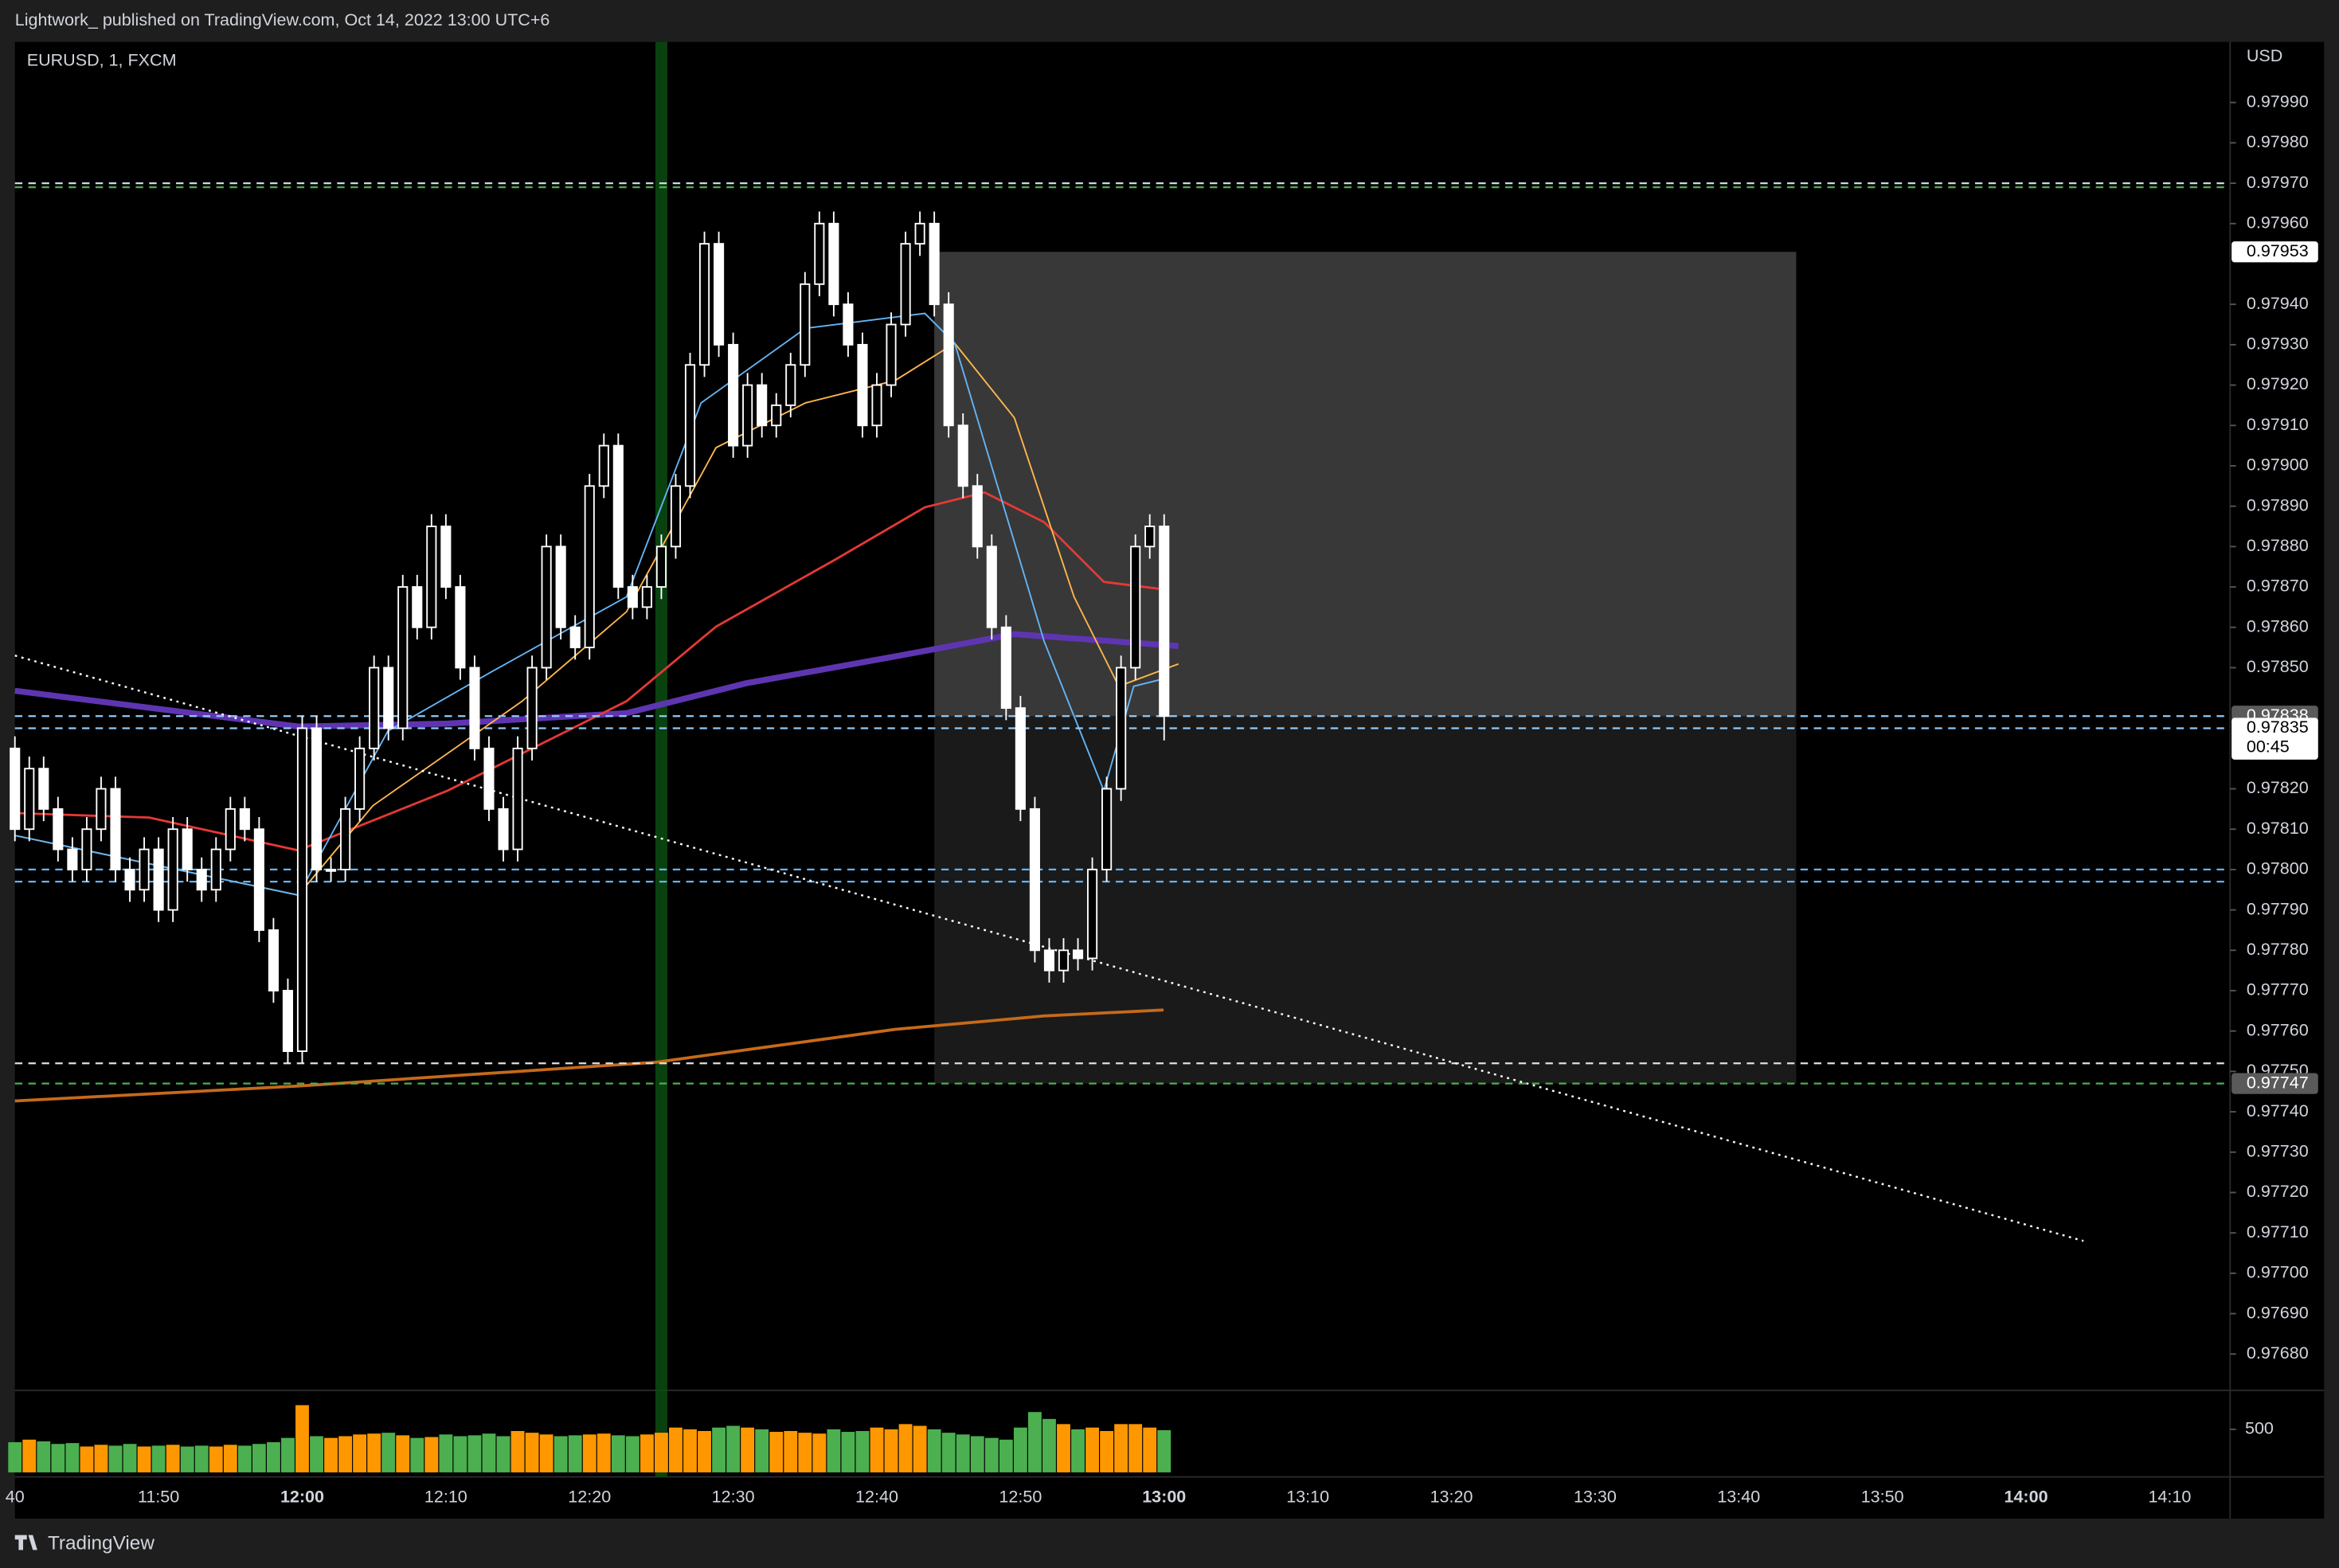 The height and width of the screenshot is (1568, 2339). What do you see at coordinates (2278, 545) in the screenshot?
I see `y-tick-label: 0.97880` at bounding box center [2278, 545].